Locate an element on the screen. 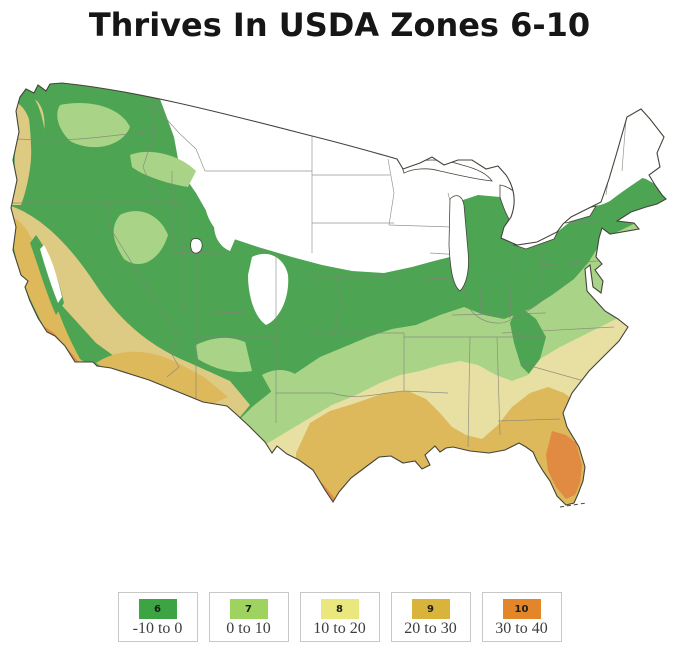  legend-item-zone10: 10 30 to 40 is located at coordinates (521, 617).